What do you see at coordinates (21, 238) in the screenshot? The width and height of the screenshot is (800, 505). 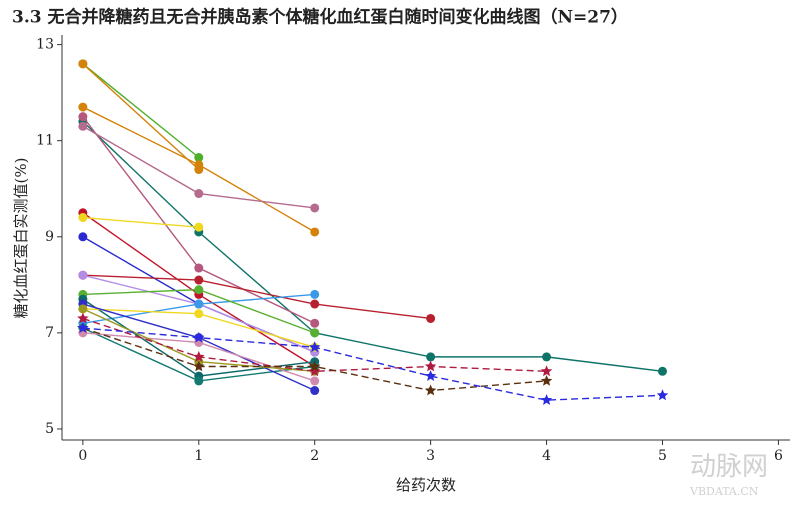 I see `y-axis-label: 糖化血红蛋白实测值(%)` at bounding box center [21, 238].